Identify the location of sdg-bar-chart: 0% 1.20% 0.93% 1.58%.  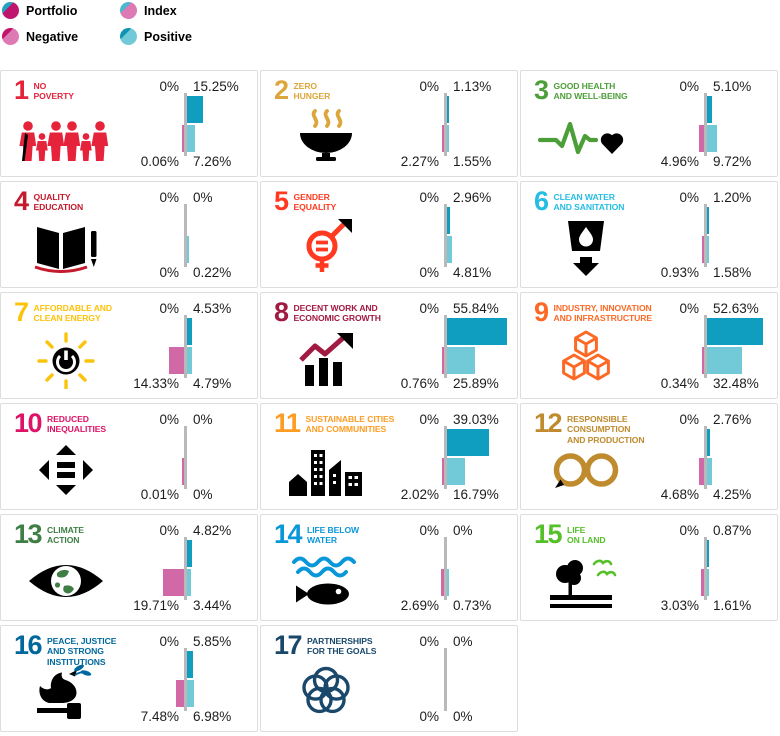
(694, 235).